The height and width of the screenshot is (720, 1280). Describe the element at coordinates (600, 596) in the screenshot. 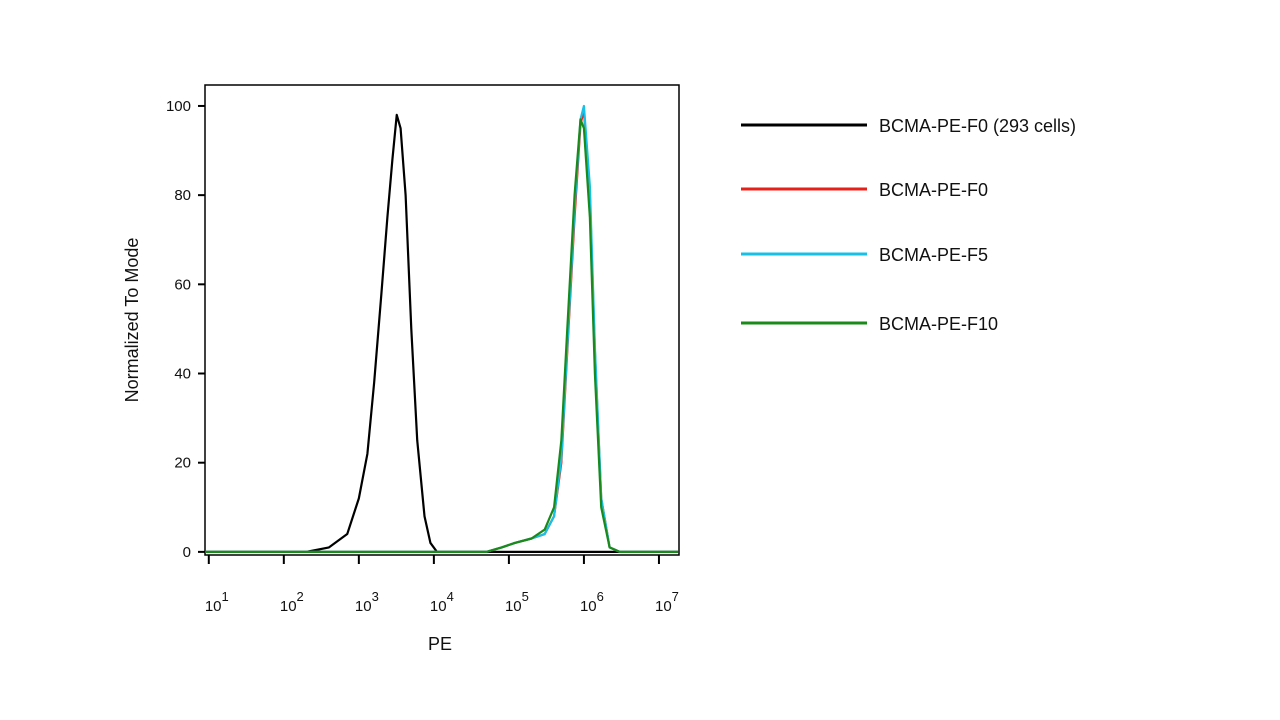

I see `x-tick-exponent: 6` at that location.